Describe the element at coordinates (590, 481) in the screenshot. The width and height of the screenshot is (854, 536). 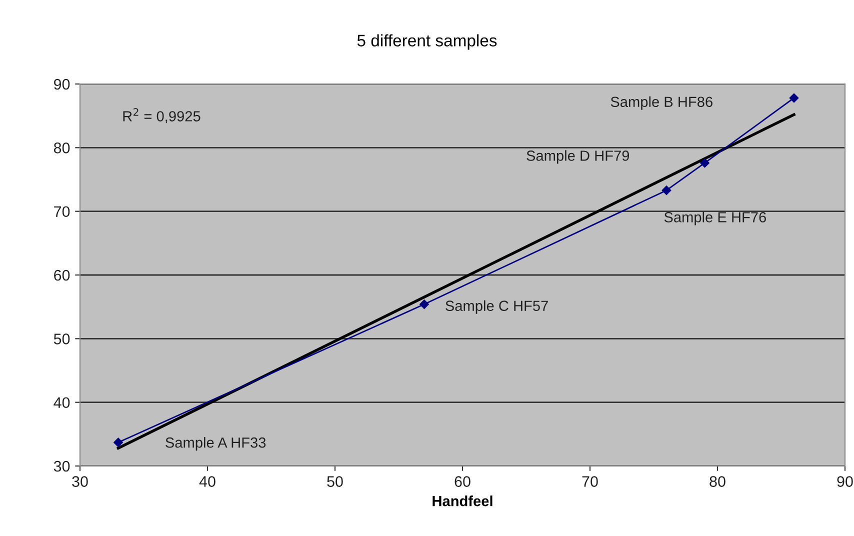
I see `x-tick-label: 70` at that location.